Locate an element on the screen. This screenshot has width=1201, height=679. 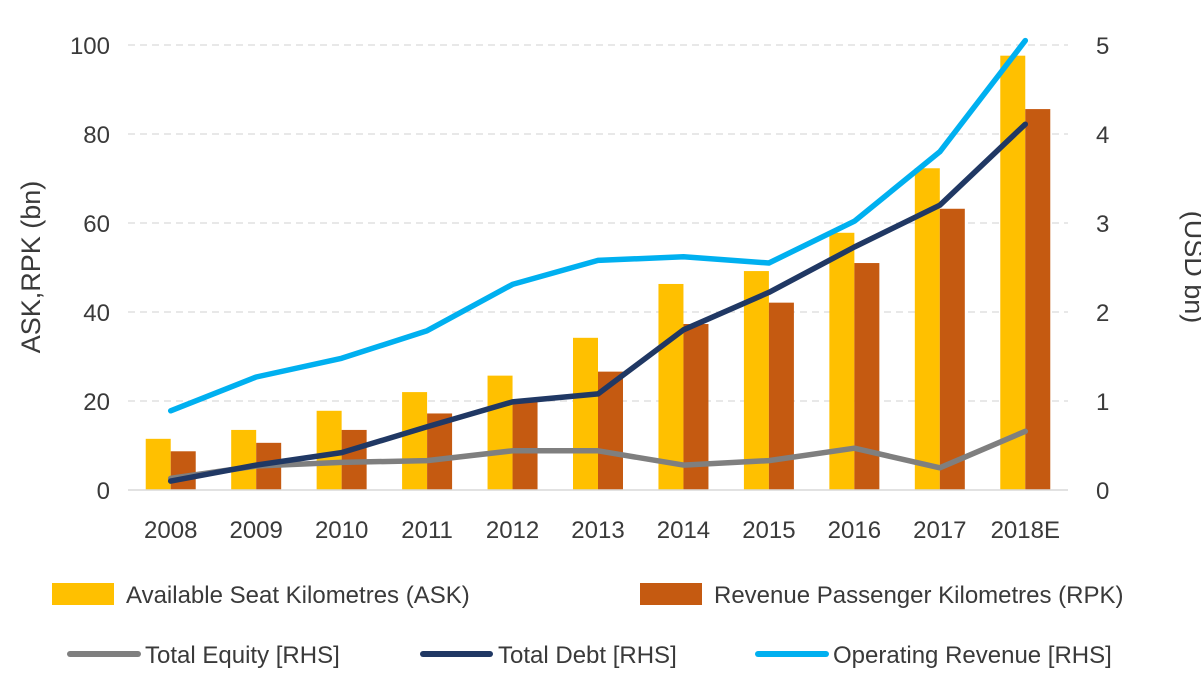
y2-tick-label: 5 is located at coordinates (1102, 46).